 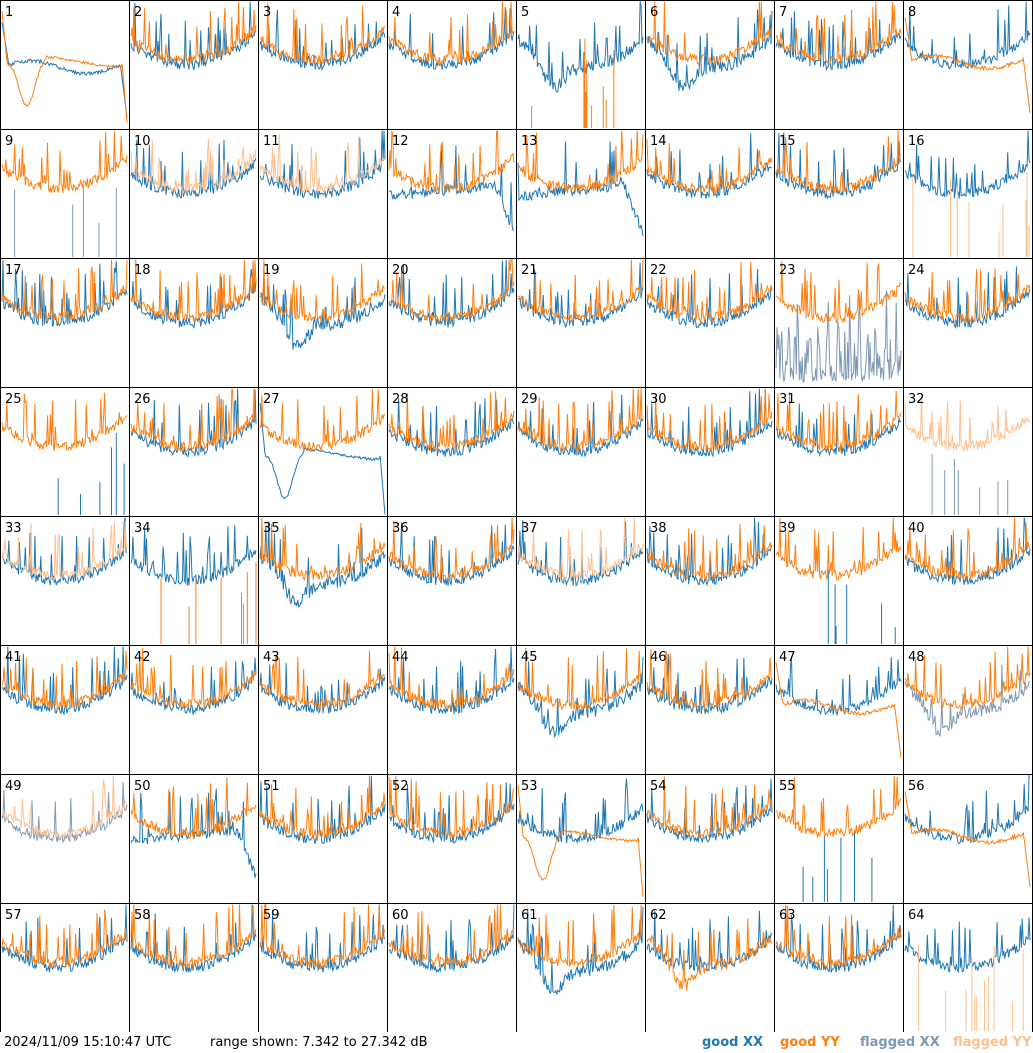 I want to click on panel-label: 39, so click(x=787, y=528).